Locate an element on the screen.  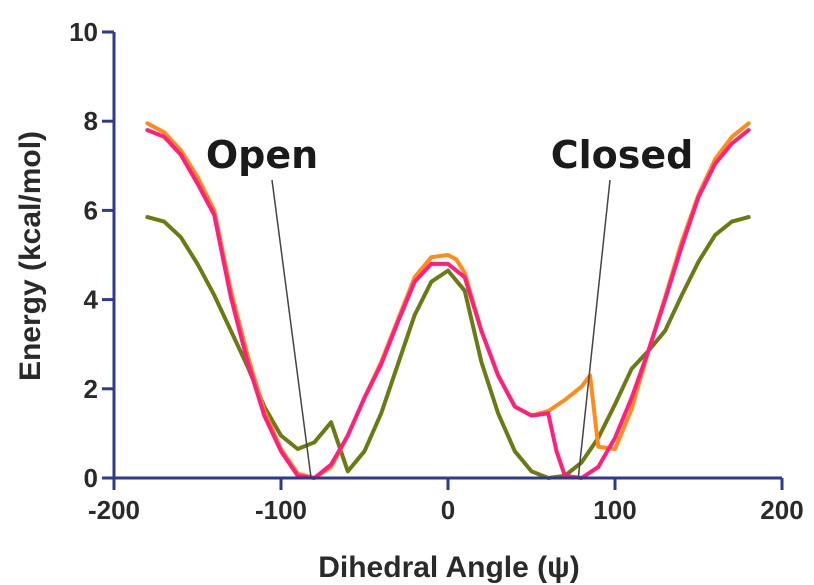
x-axis-title: Dihedral Angle (ψ) is located at coordinates (449, 567).